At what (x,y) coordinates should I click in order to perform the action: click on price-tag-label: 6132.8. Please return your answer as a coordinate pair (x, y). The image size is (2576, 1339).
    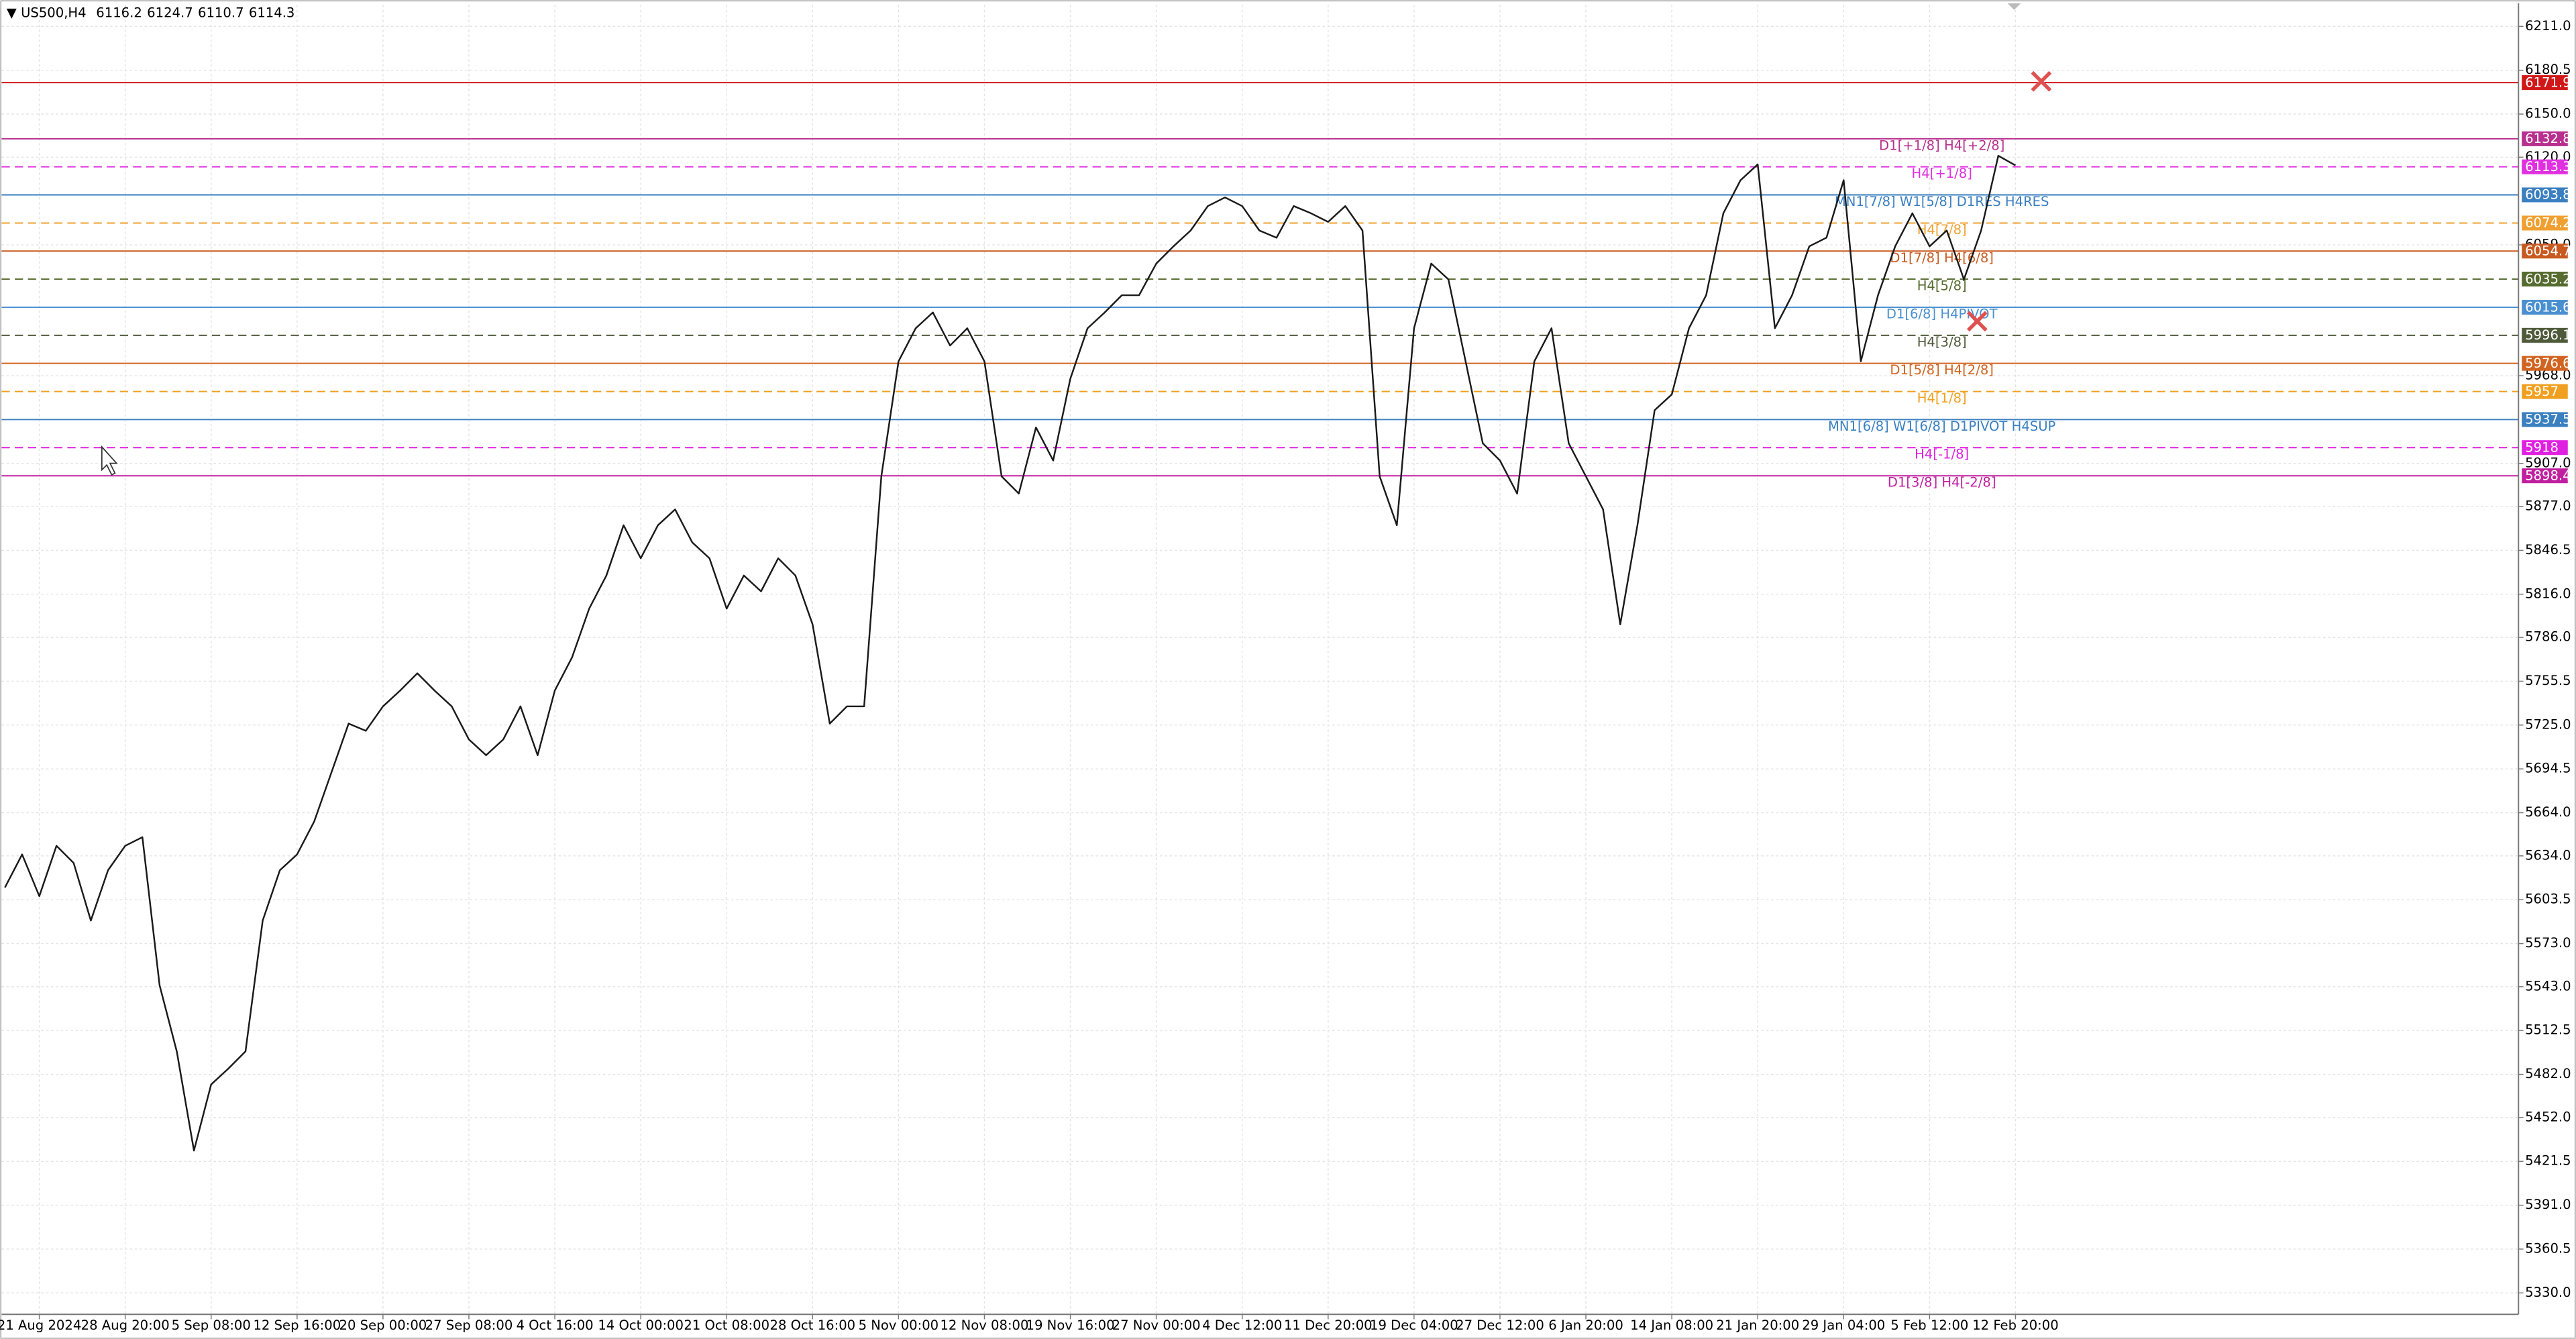
    Looking at the image, I should click on (2548, 138).